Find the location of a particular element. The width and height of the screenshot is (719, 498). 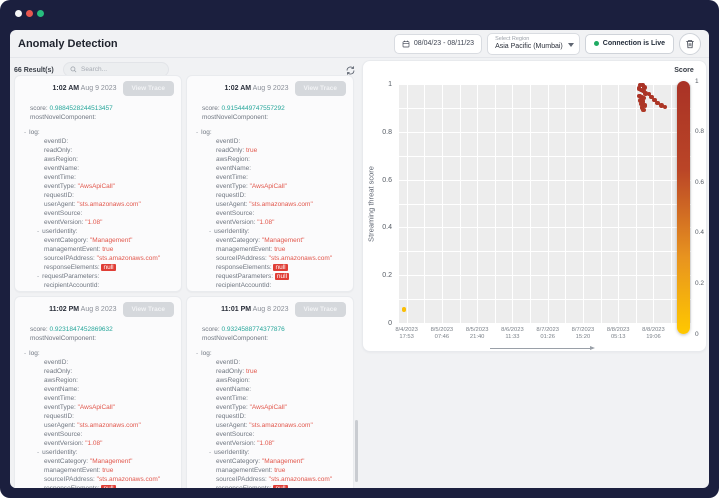

log-key: managementEvent: is located at coordinates (72, 249).